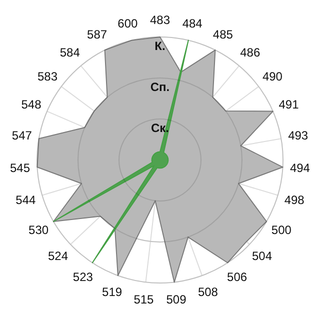 This screenshot has width=320, height=320. I want to click on spoke-label: 483, so click(160, 19).